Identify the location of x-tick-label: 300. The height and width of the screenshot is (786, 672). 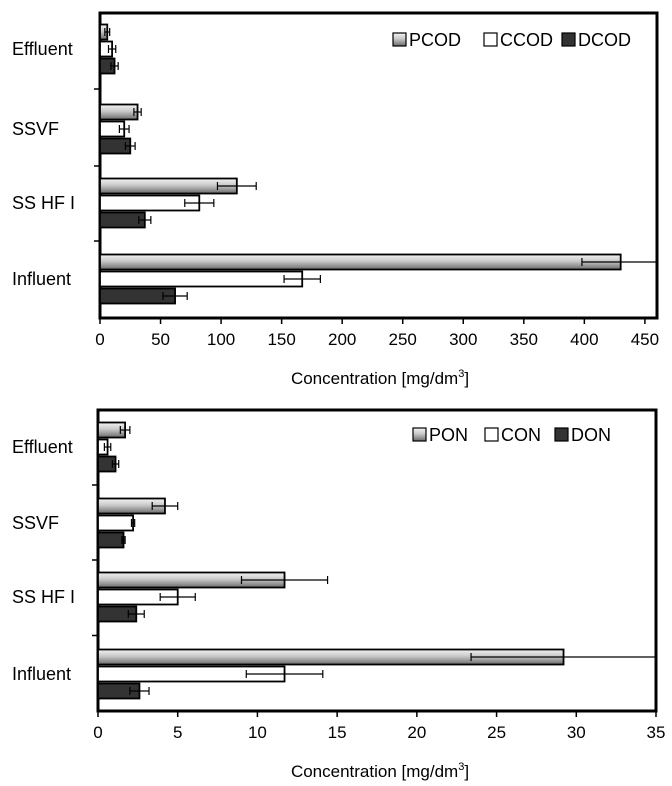
(463, 339).